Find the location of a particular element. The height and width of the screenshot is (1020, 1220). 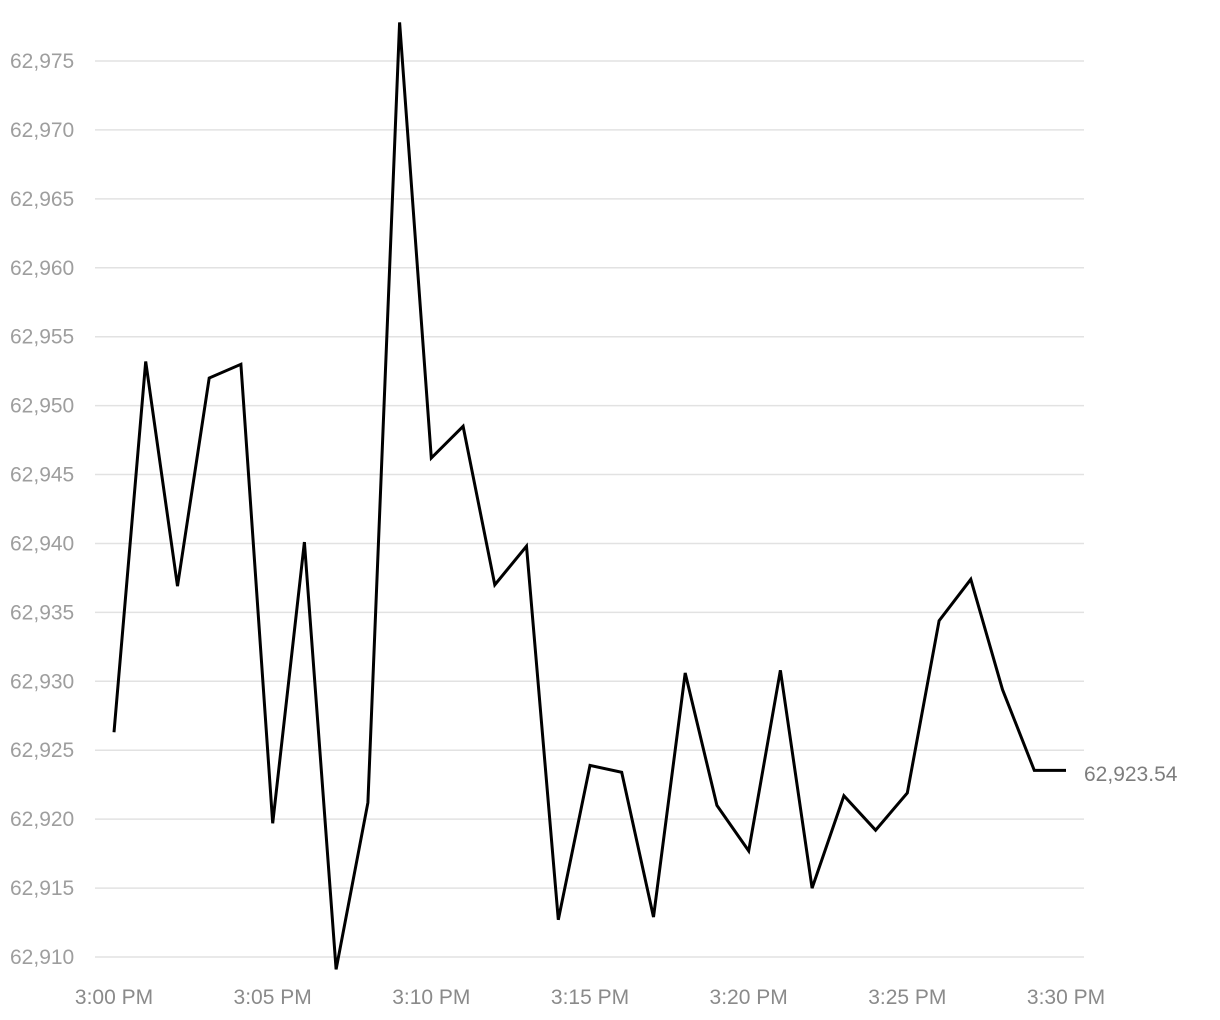

x-tick-label: 3:25 PM is located at coordinates (907, 997).